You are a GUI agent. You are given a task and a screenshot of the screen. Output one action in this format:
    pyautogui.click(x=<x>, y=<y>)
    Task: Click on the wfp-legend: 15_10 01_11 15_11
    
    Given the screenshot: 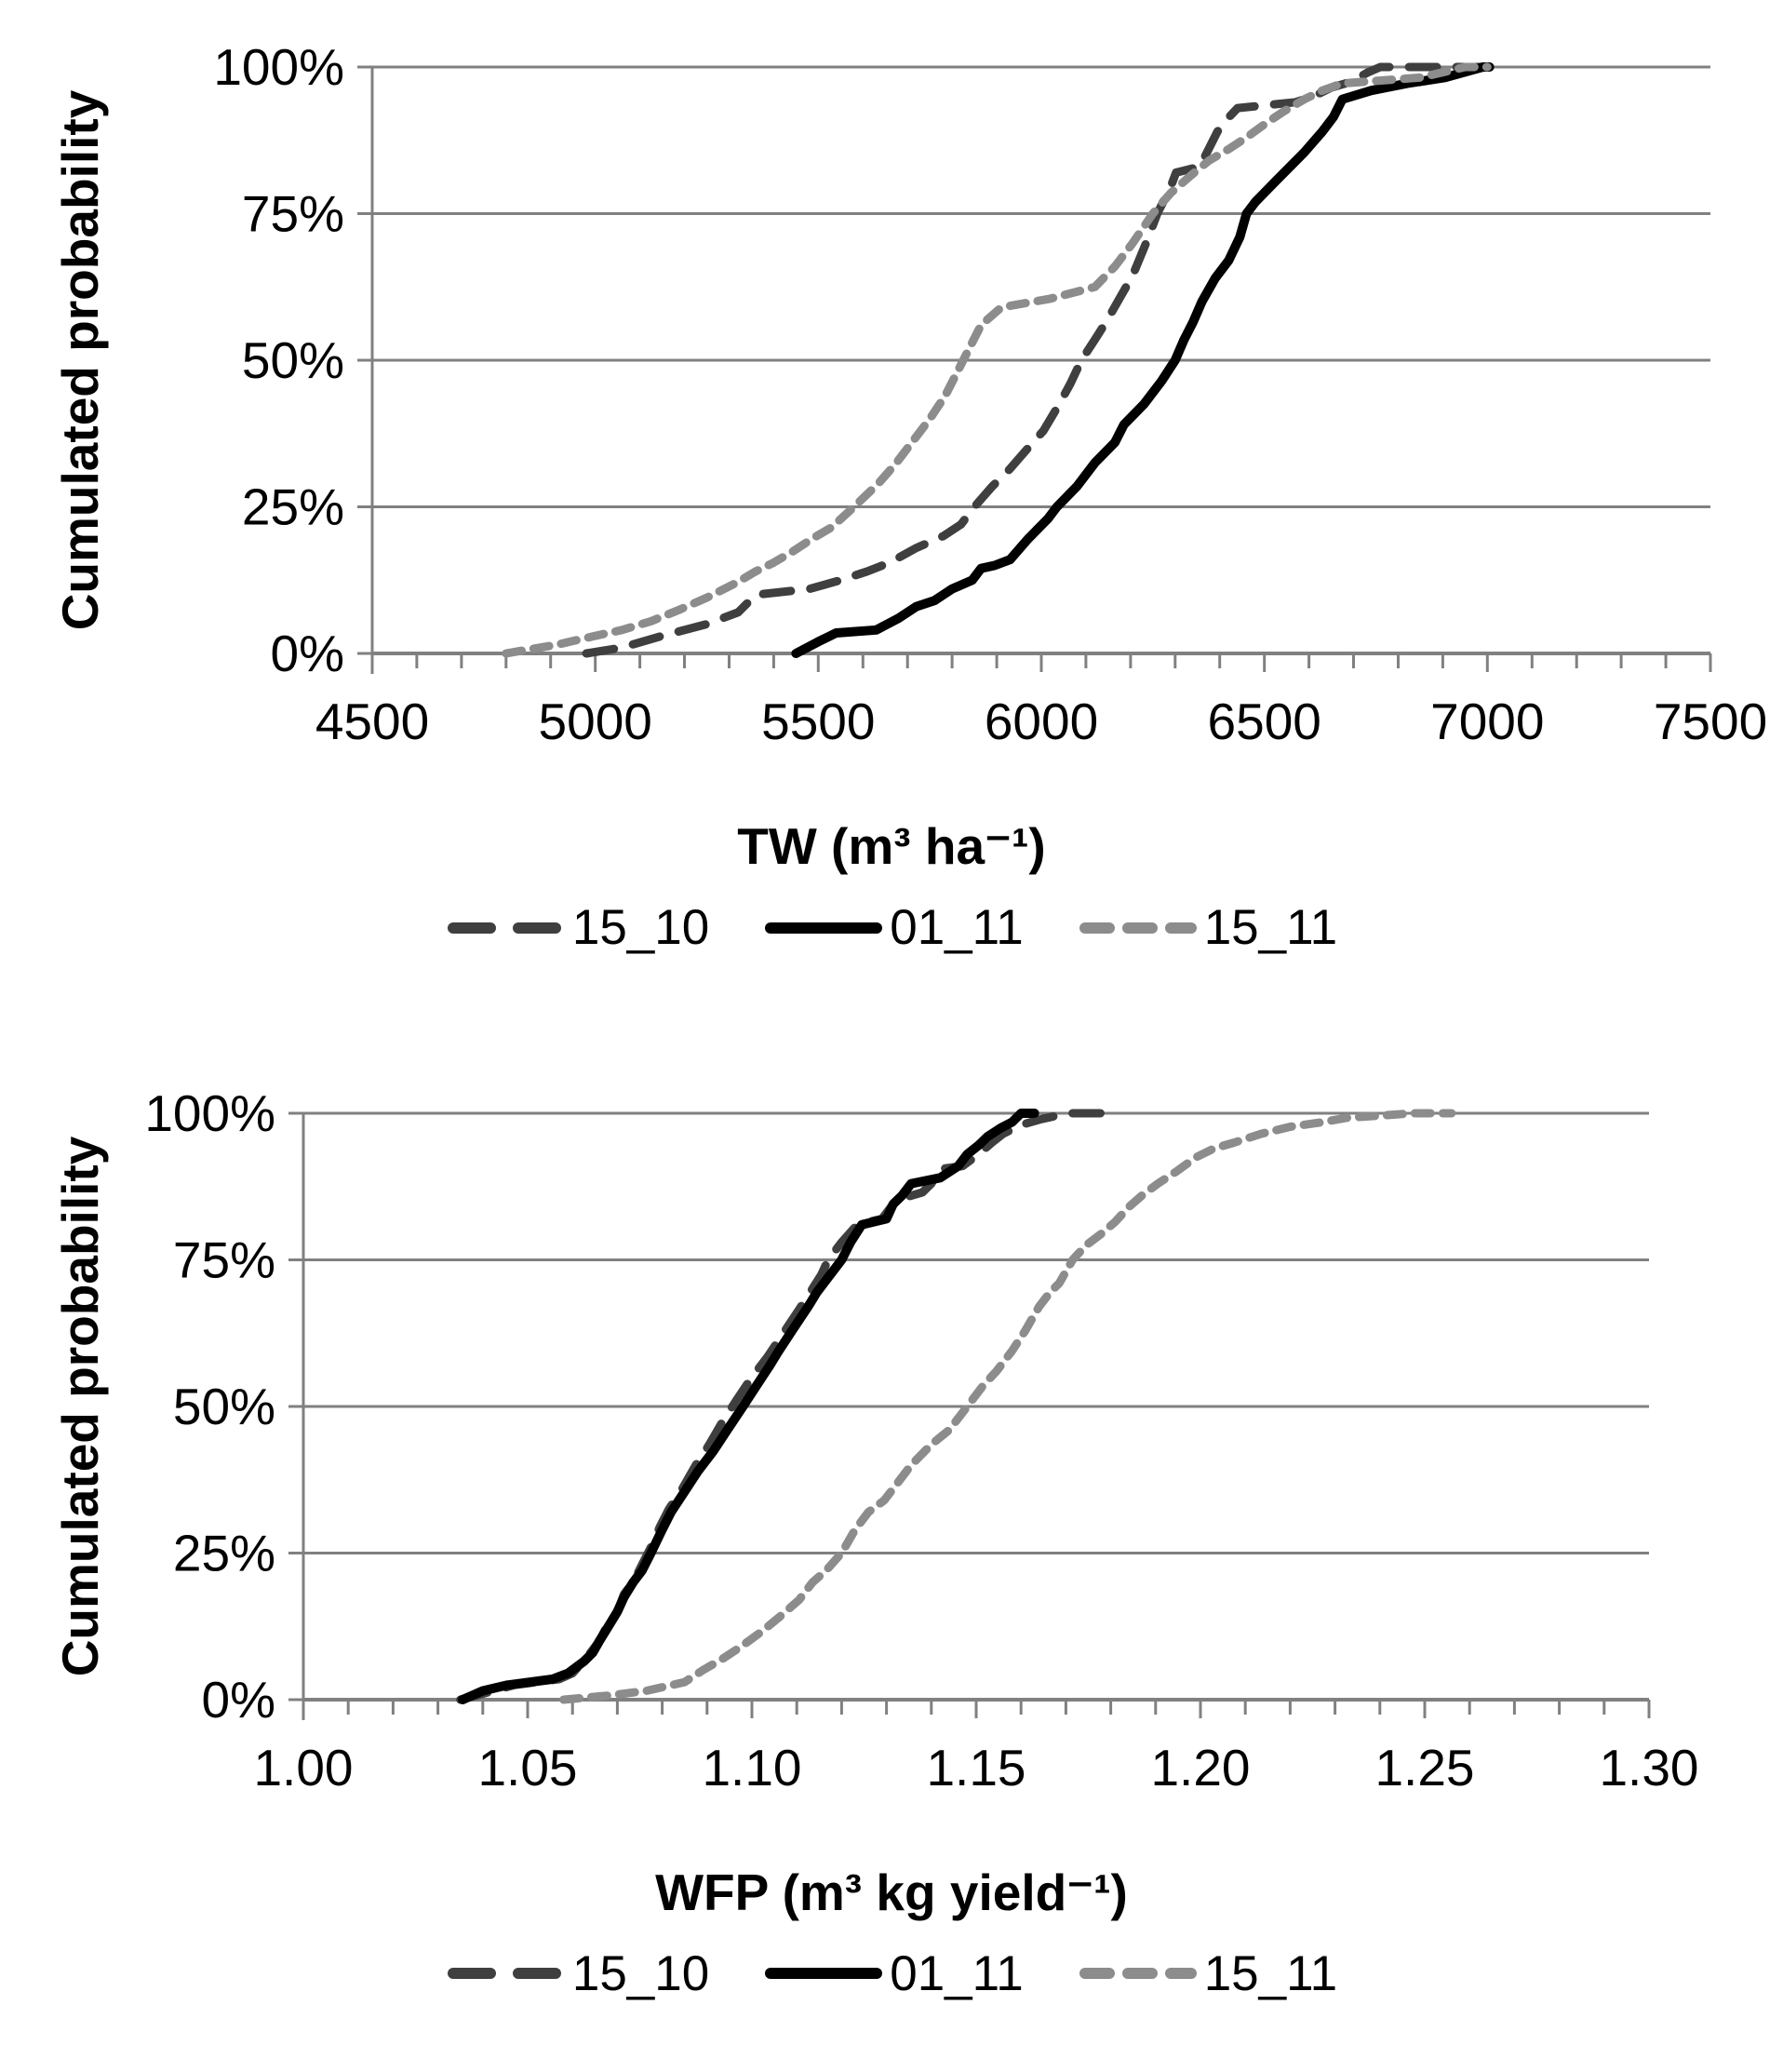 What is the action you would take?
    pyautogui.click(x=891, y=1974)
    